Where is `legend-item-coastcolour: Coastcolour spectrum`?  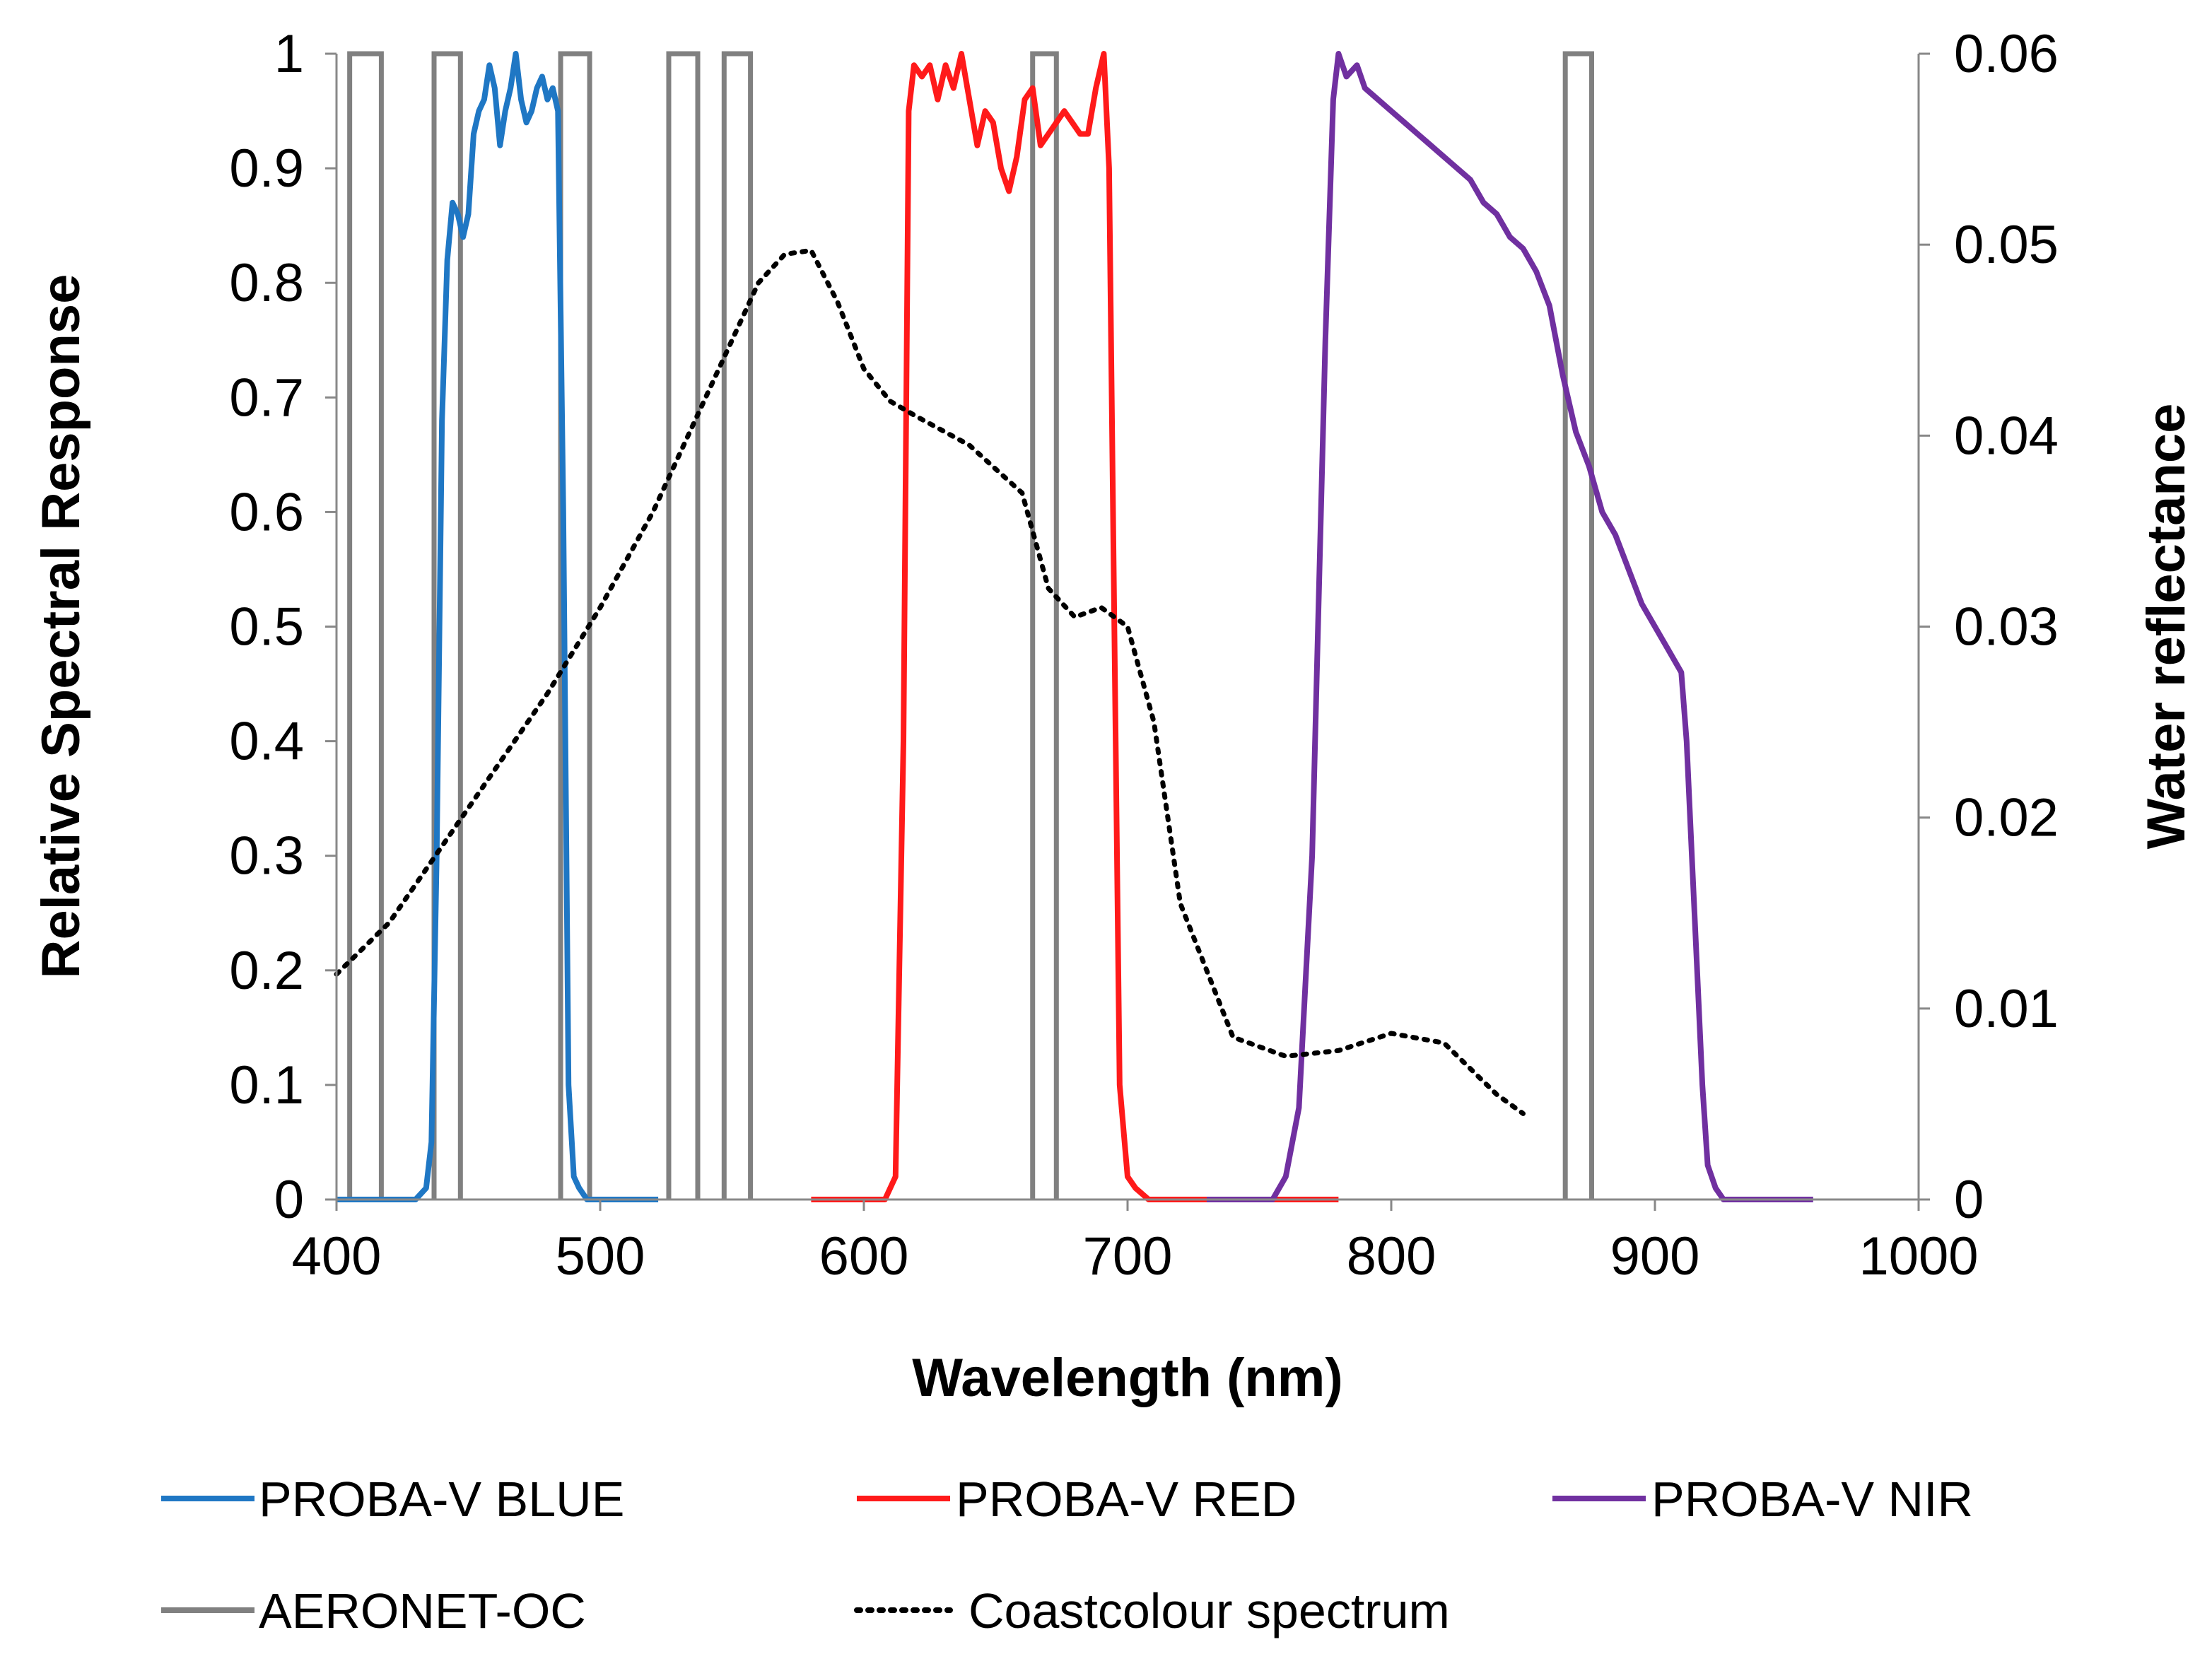
legend-item-coastcolour: Coastcolour spectrum is located at coordinates (1152, 1611).